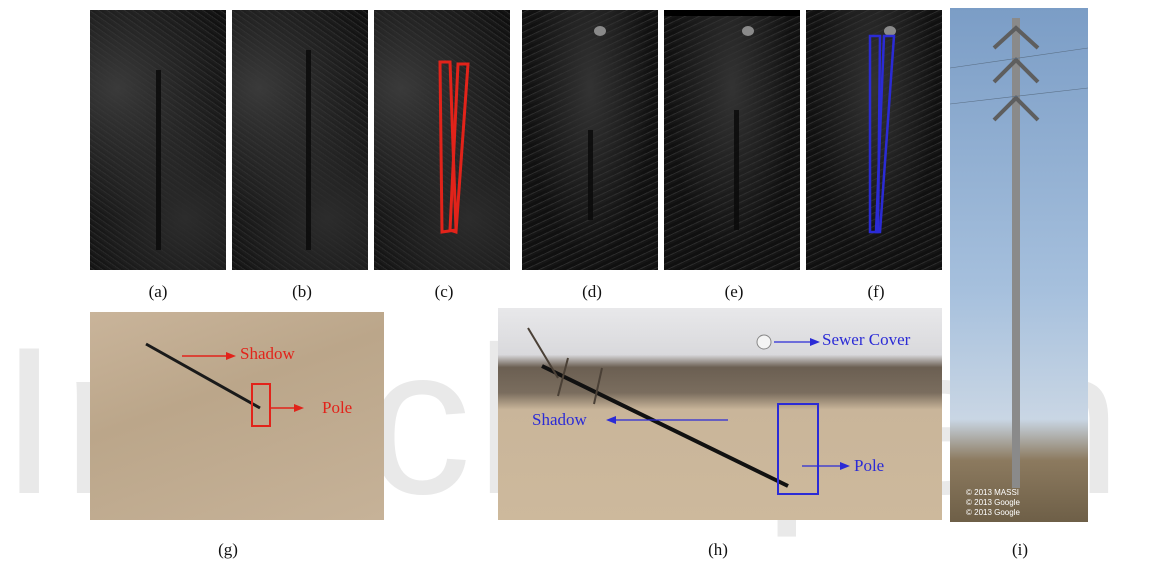  I want to click on panel-d-caption: (d), so click(592, 291).